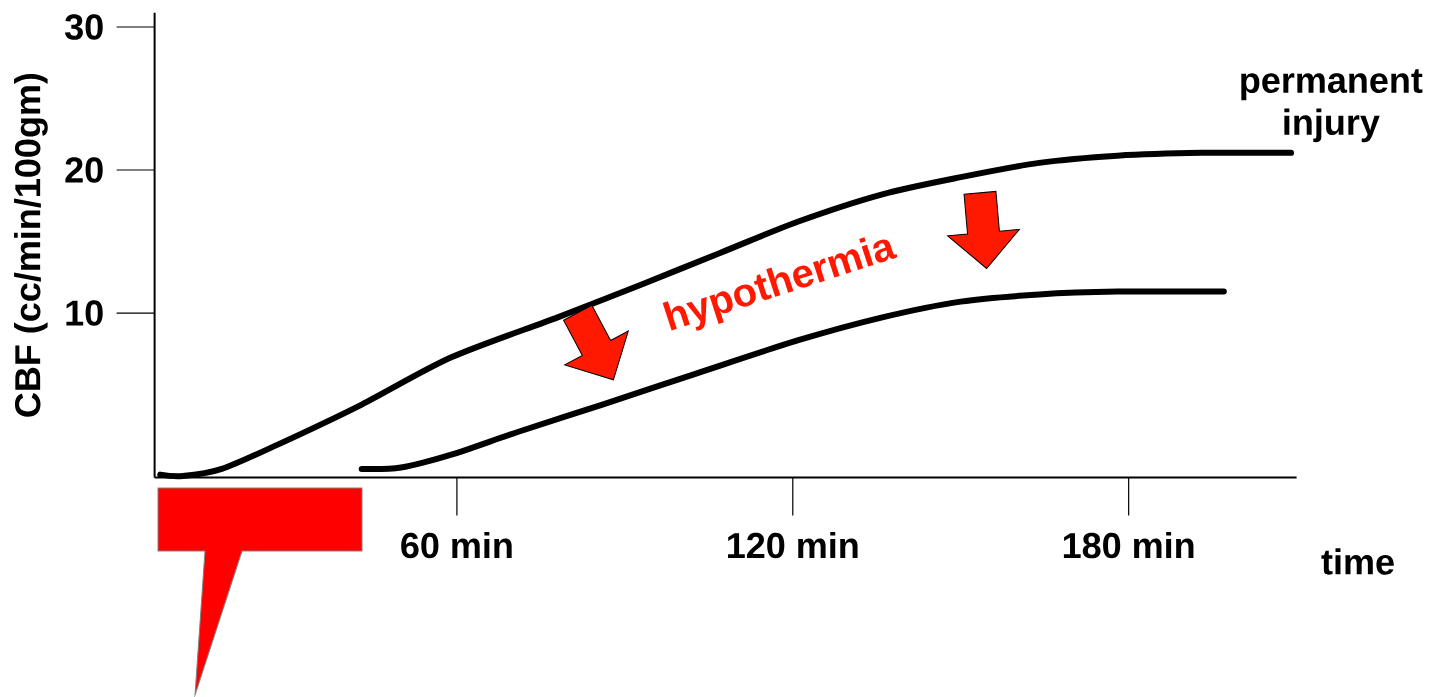  What do you see at coordinates (84, 313) in the screenshot?
I see `y-tick-label: 10` at bounding box center [84, 313].